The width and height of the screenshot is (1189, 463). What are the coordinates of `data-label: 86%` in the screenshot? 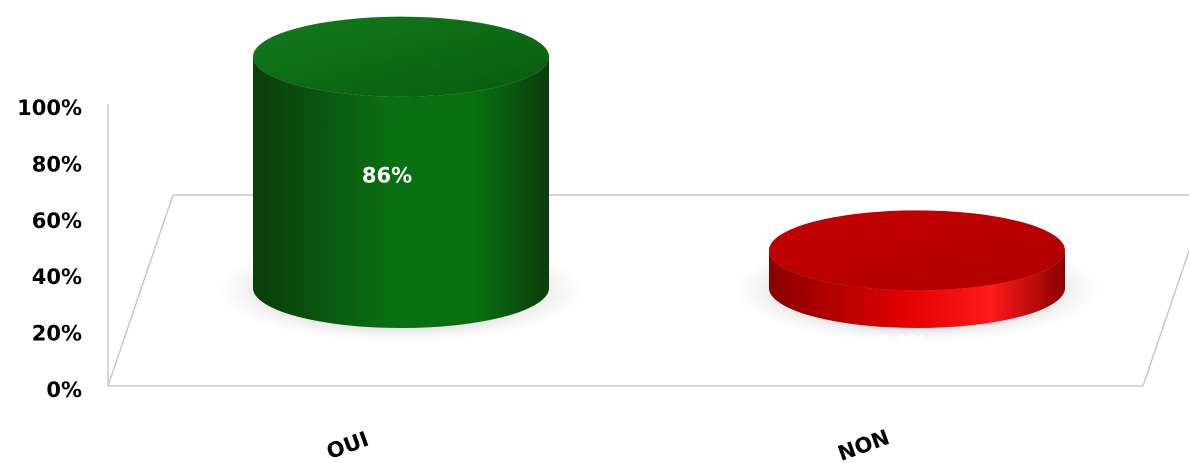 It's located at (387, 175).